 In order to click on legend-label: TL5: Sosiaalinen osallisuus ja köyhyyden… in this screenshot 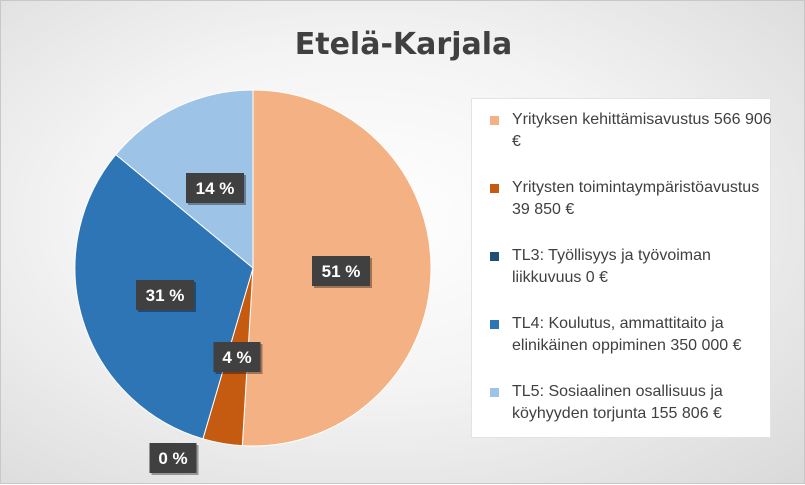, I will do `click(617, 402)`.